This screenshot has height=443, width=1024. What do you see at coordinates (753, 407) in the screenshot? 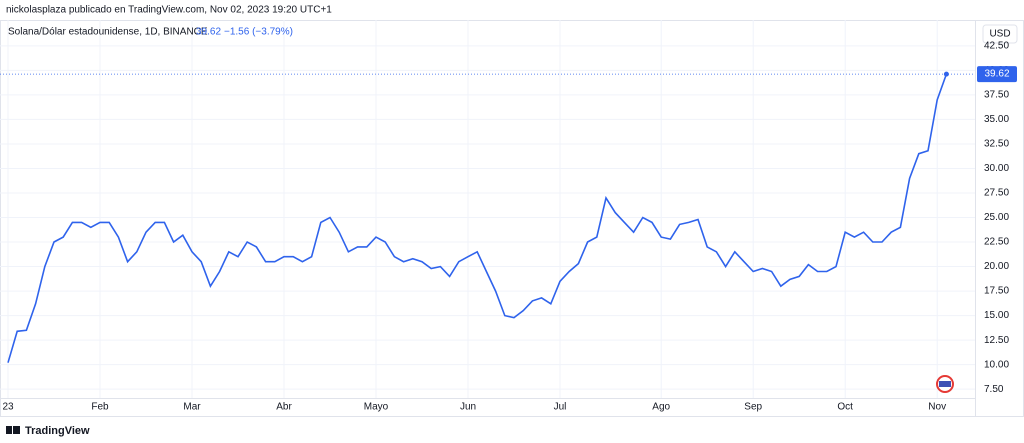
I see `x-tick-label: Sep` at bounding box center [753, 407].